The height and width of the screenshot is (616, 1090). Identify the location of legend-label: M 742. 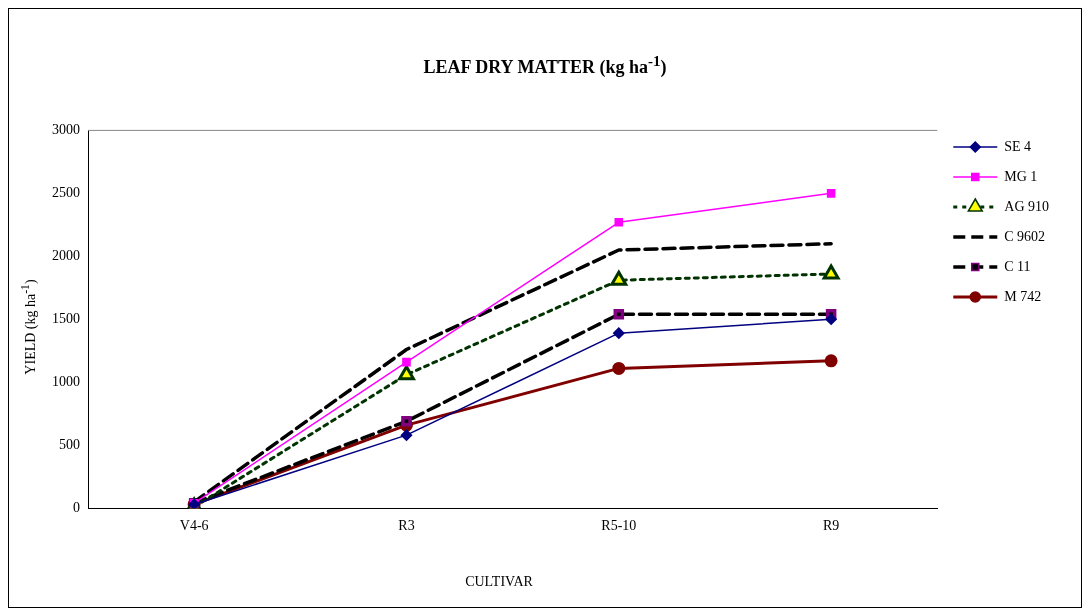
(1023, 296).